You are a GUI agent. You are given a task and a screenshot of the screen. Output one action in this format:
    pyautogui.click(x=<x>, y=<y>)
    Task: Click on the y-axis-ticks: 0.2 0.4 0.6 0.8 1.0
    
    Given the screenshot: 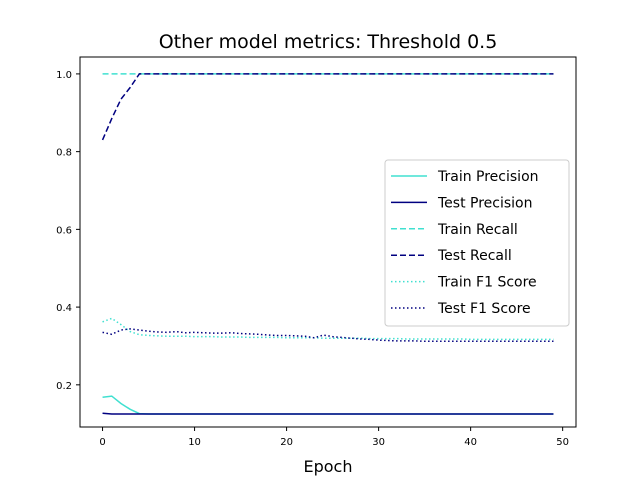 What is the action you would take?
    pyautogui.click(x=68, y=231)
    